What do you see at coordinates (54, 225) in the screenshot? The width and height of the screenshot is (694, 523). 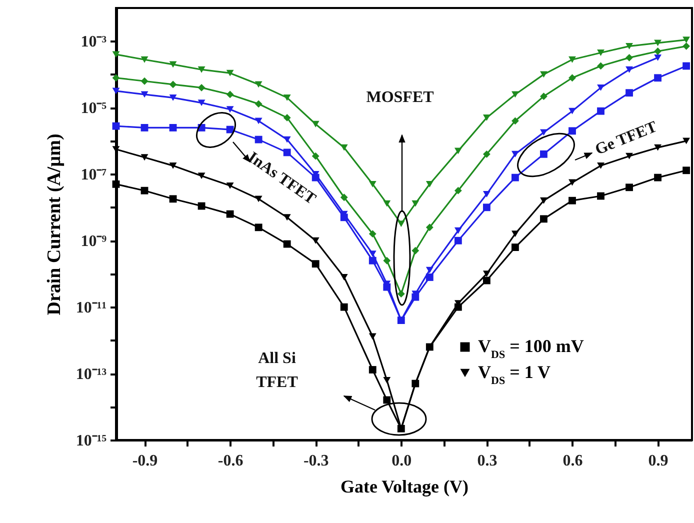 I see `y-axis-title: Drain Current (A/µm)` at bounding box center [54, 225].